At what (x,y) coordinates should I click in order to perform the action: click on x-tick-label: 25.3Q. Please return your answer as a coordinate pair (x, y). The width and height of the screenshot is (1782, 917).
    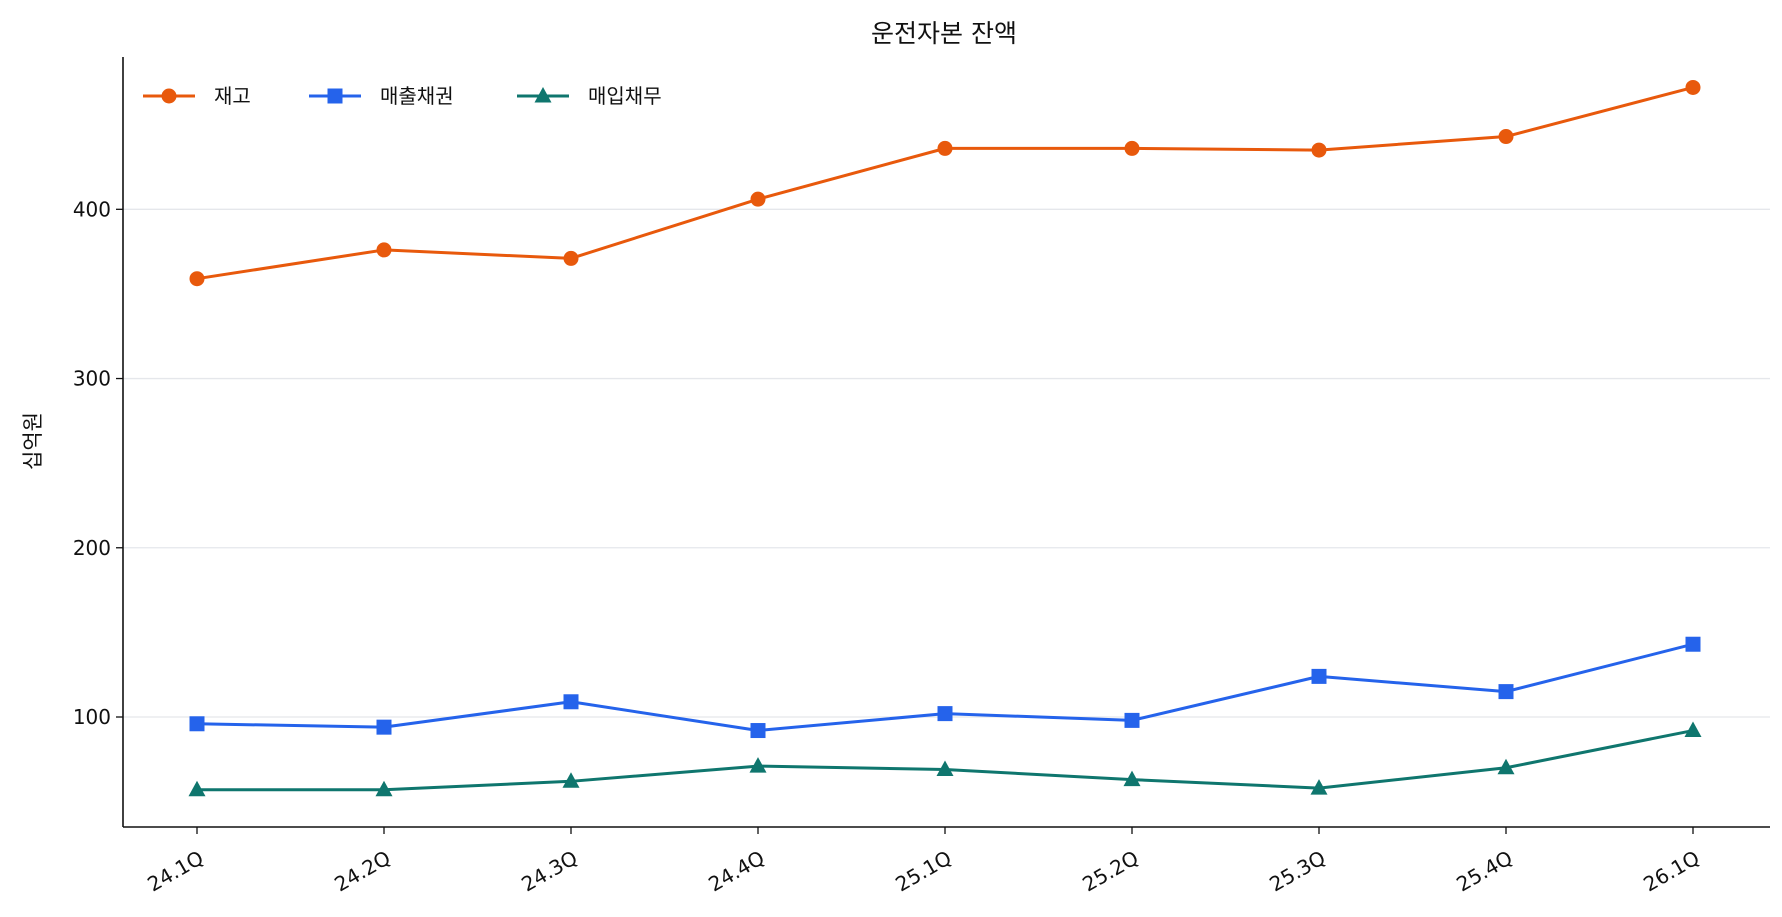
    Looking at the image, I should click on (1297, 871).